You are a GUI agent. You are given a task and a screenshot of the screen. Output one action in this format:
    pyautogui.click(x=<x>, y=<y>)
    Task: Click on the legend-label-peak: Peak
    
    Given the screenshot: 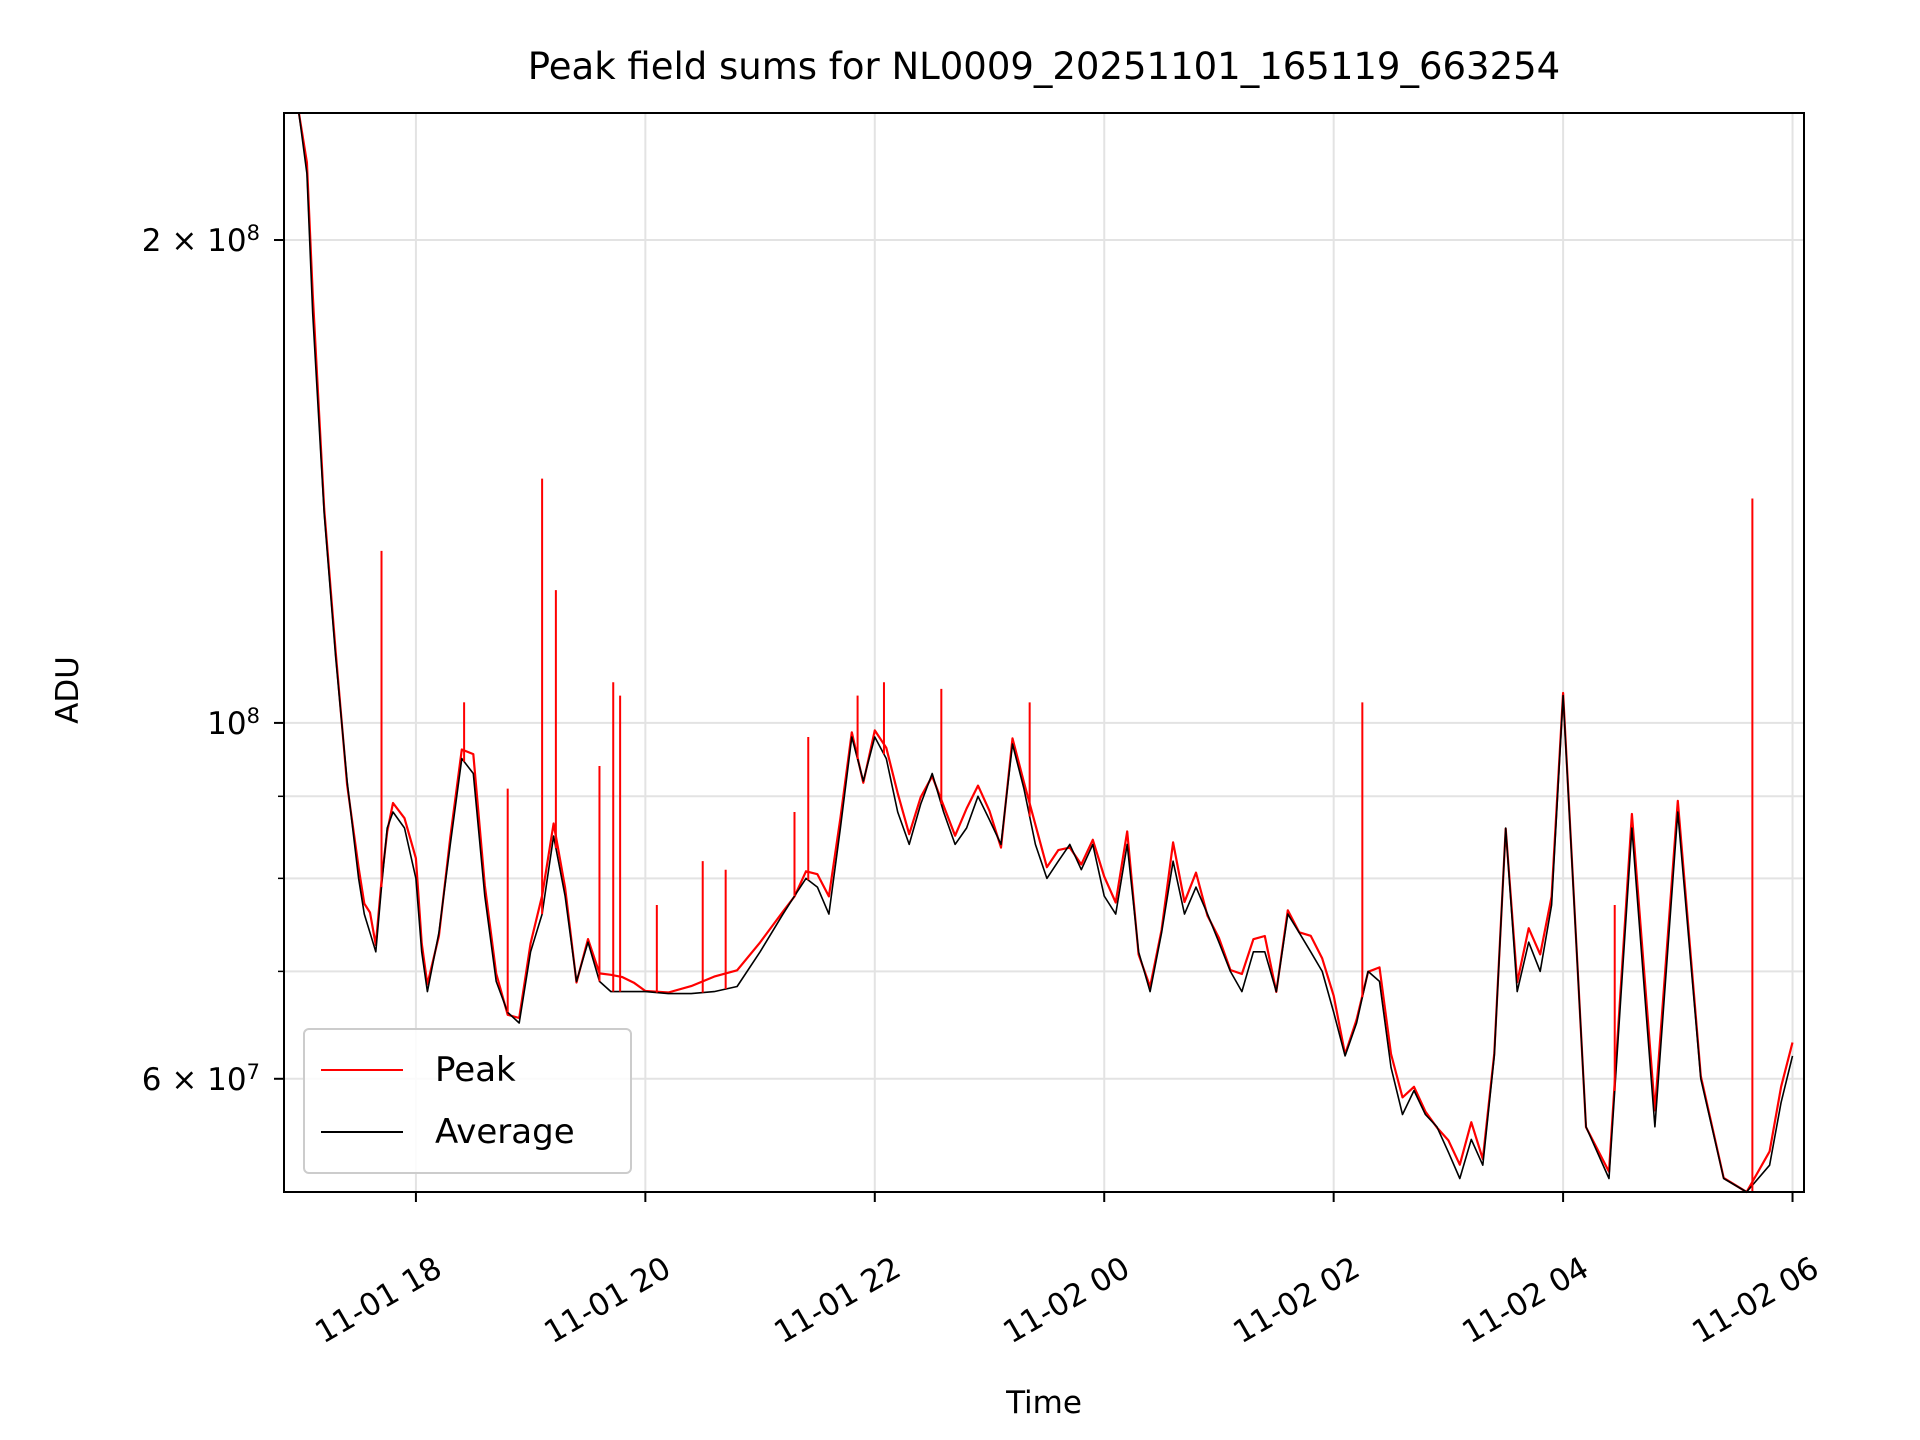 What is the action you would take?
    pyautogui.click(x=475, y=1070)
    